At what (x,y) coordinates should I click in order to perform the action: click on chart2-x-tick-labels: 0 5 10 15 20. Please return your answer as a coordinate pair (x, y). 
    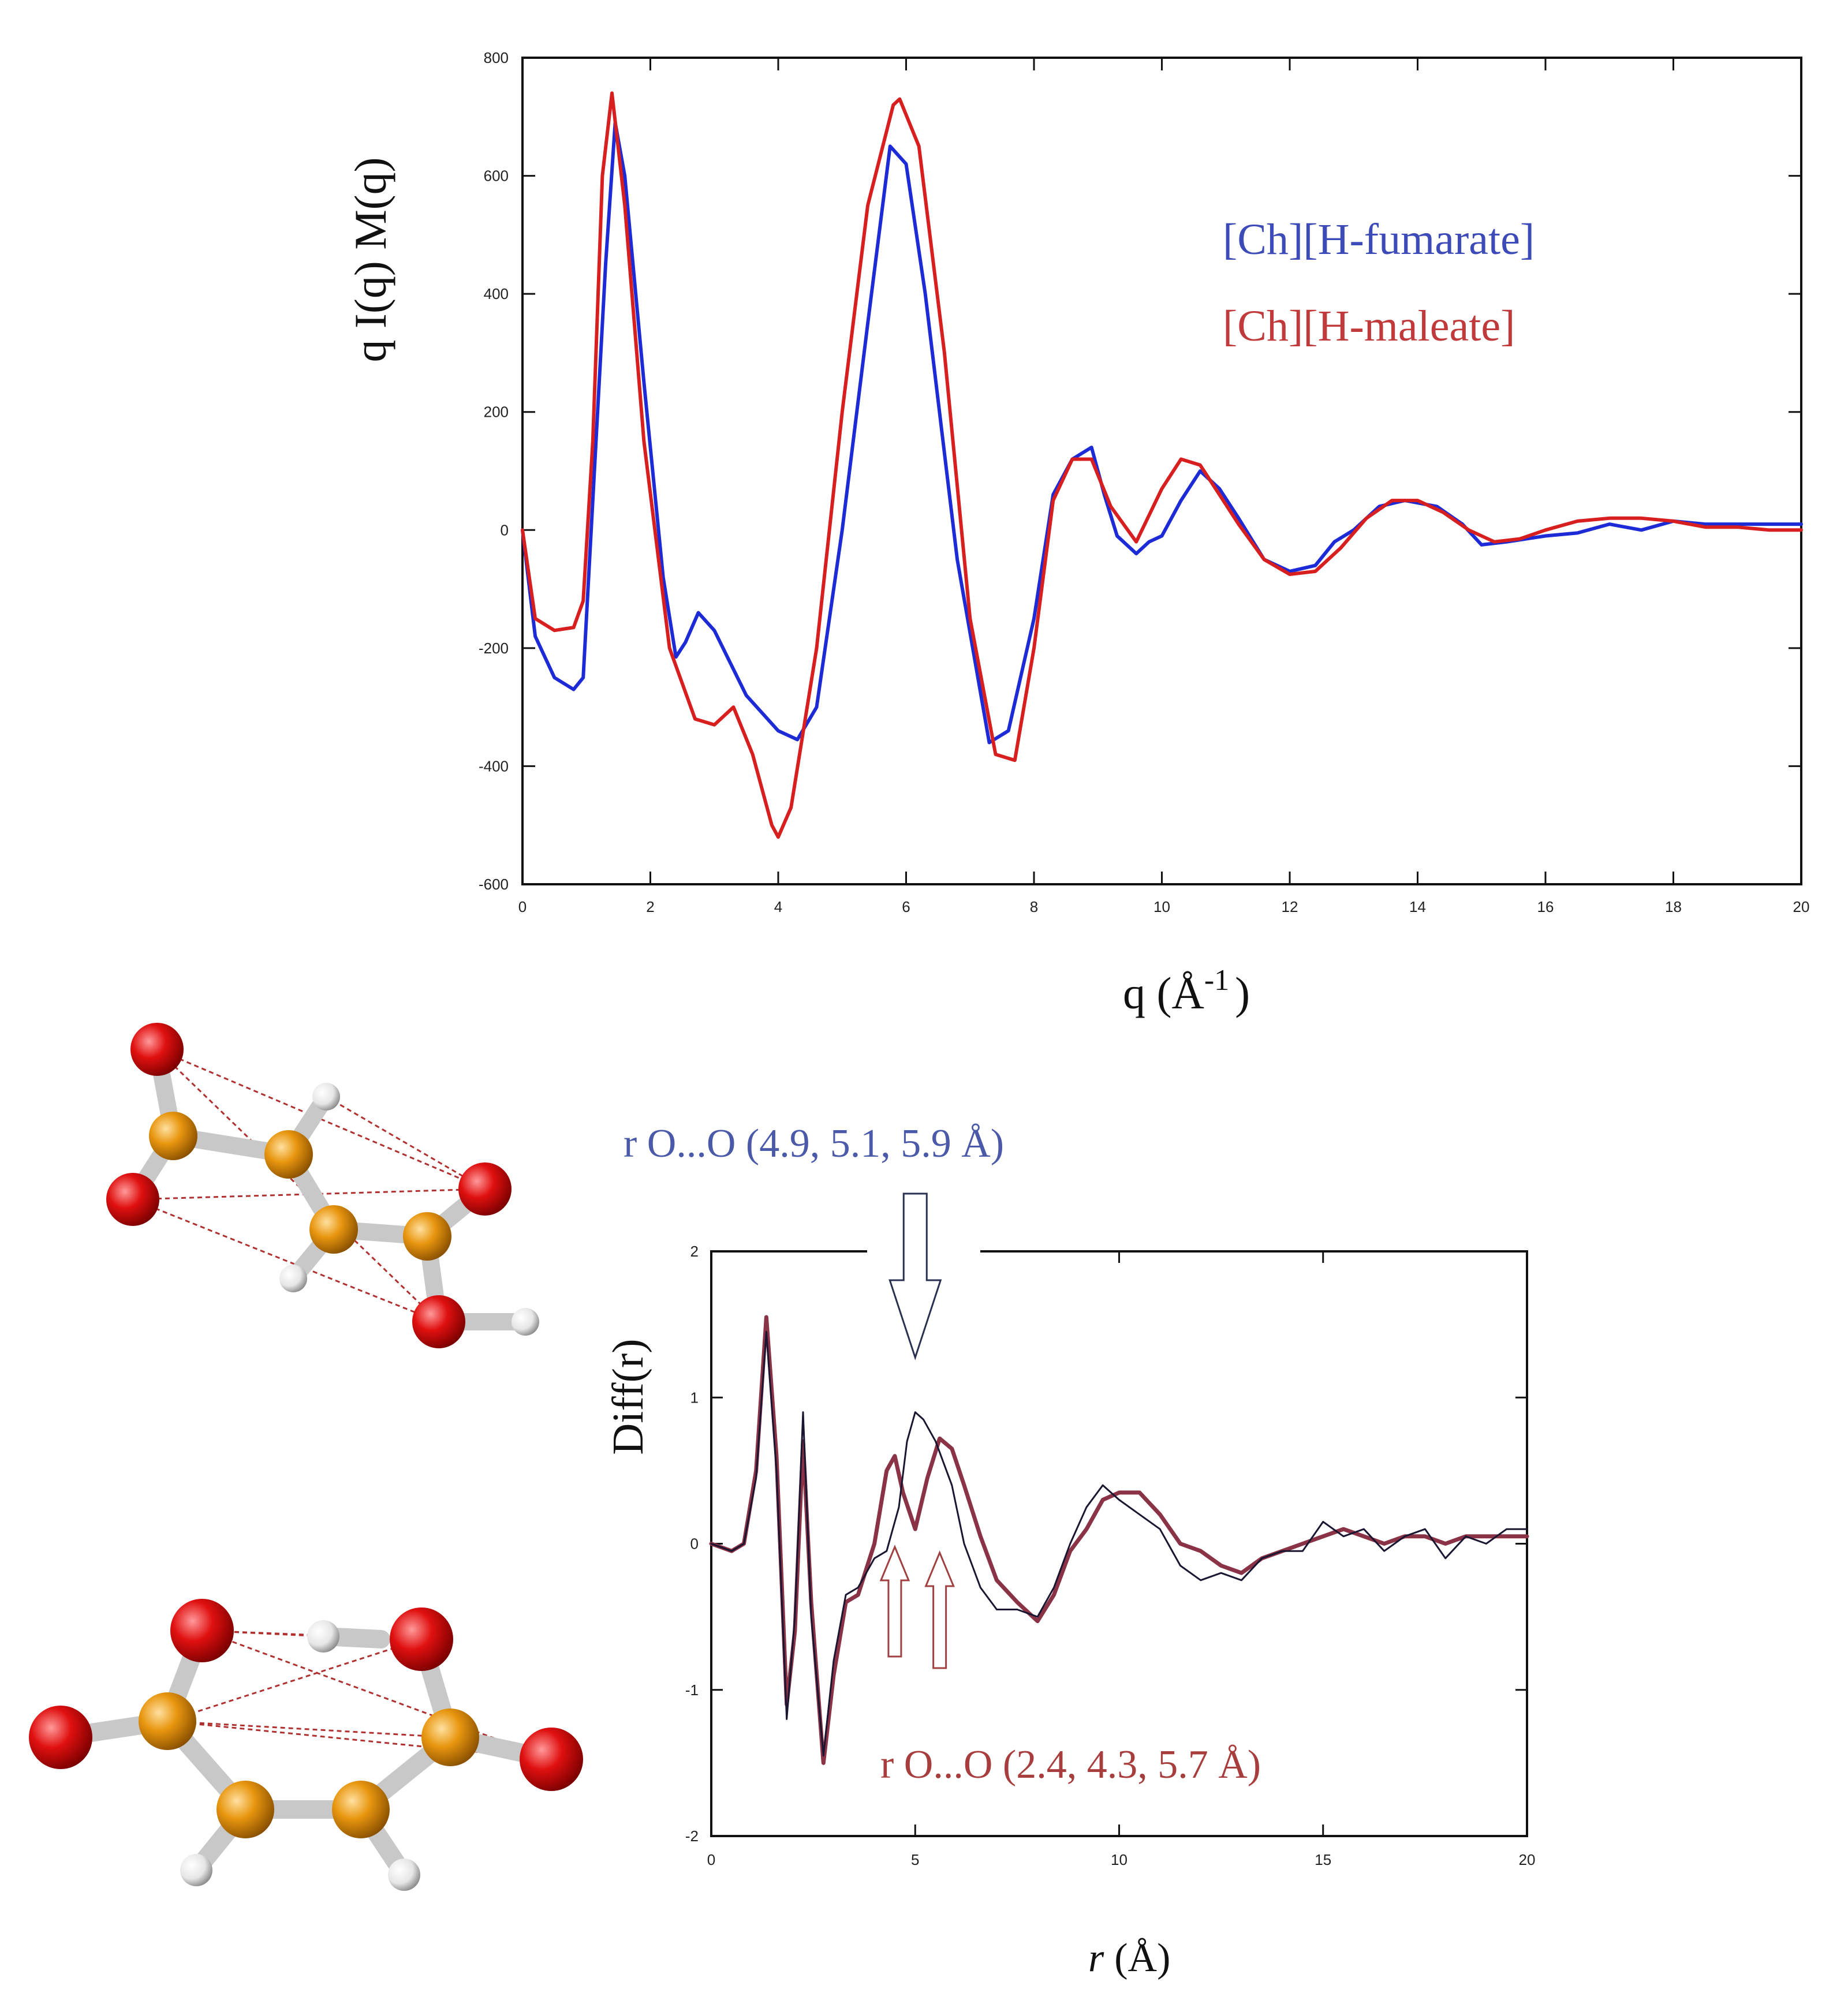
    Looking at the image, I should click on (1121, 1859).